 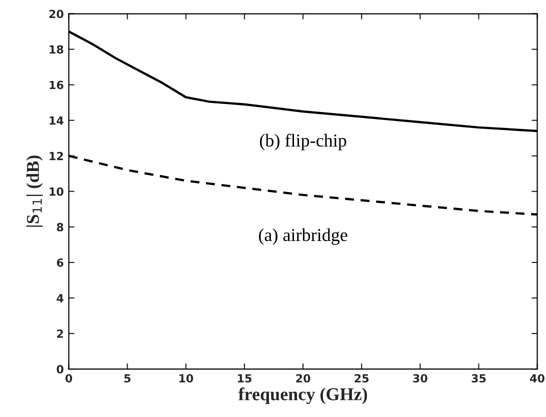 I want to click on y-tick-label: 6, so click(x=60, y=262).